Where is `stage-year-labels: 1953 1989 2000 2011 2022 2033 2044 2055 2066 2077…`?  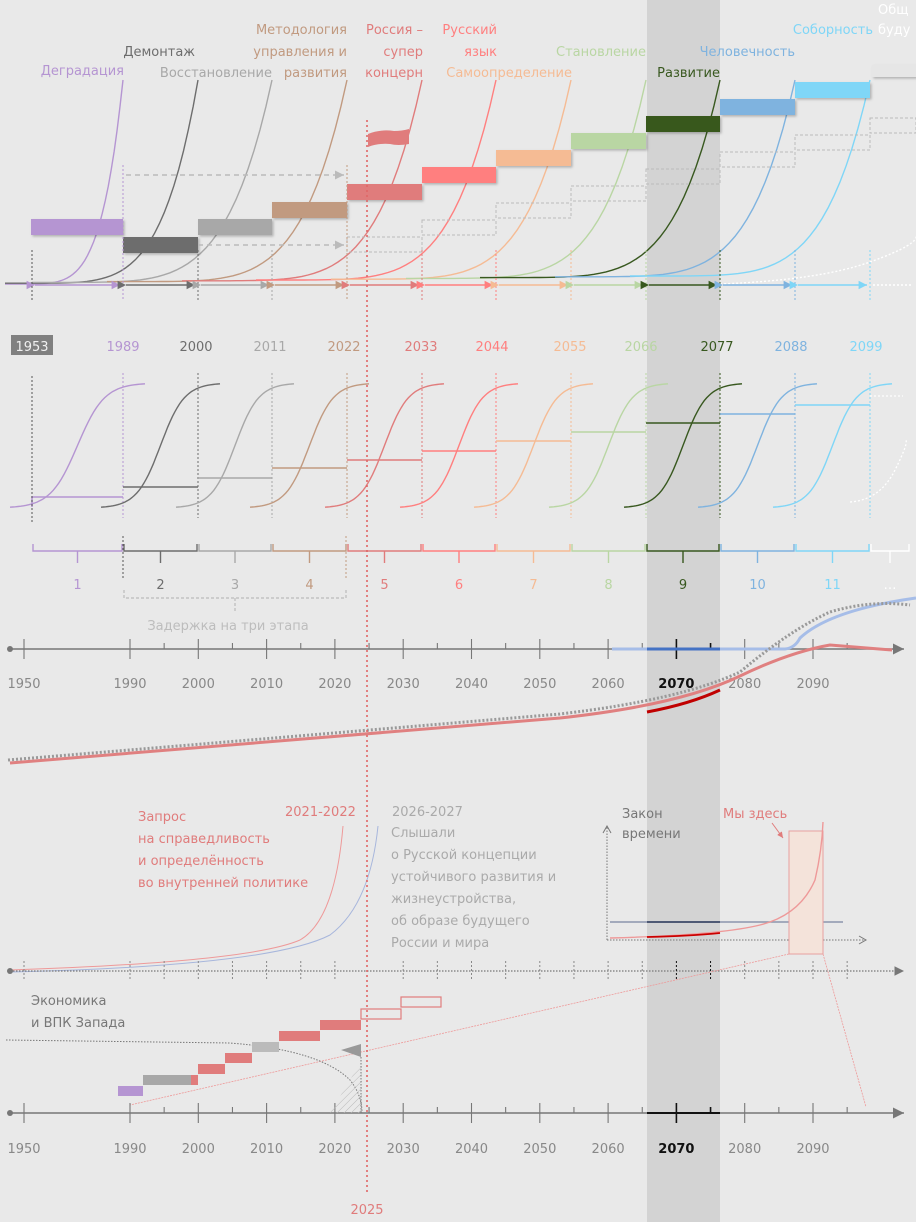
stage-year-labels: 1953 1989 2000 2011 2022 2033 2044 2055 2066 2077… is located at coordinates (447, 345).